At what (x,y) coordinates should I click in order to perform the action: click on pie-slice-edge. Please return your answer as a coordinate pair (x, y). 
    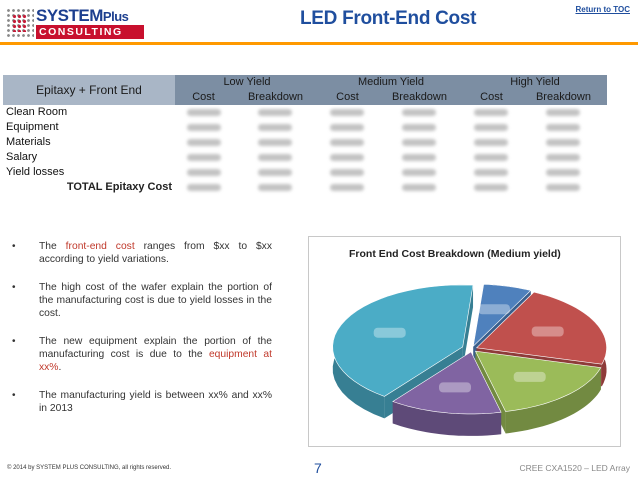
    Looking at the image, I should click on (468, 327).